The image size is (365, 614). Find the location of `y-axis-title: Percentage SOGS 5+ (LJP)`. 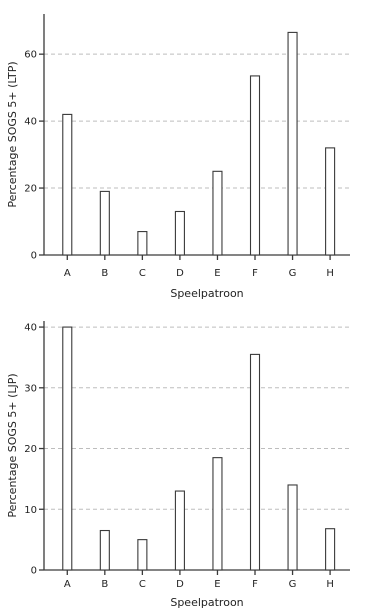

y-axis-title: Percentage SOGS 5+ (LJP) is located at coordinates (12, 445).